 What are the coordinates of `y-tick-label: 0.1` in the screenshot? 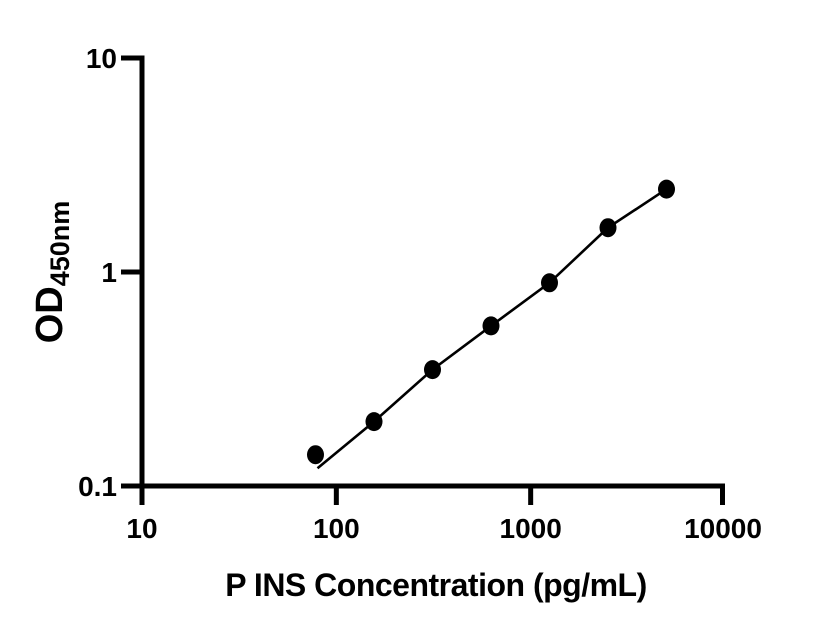 It's located at (97, 486).